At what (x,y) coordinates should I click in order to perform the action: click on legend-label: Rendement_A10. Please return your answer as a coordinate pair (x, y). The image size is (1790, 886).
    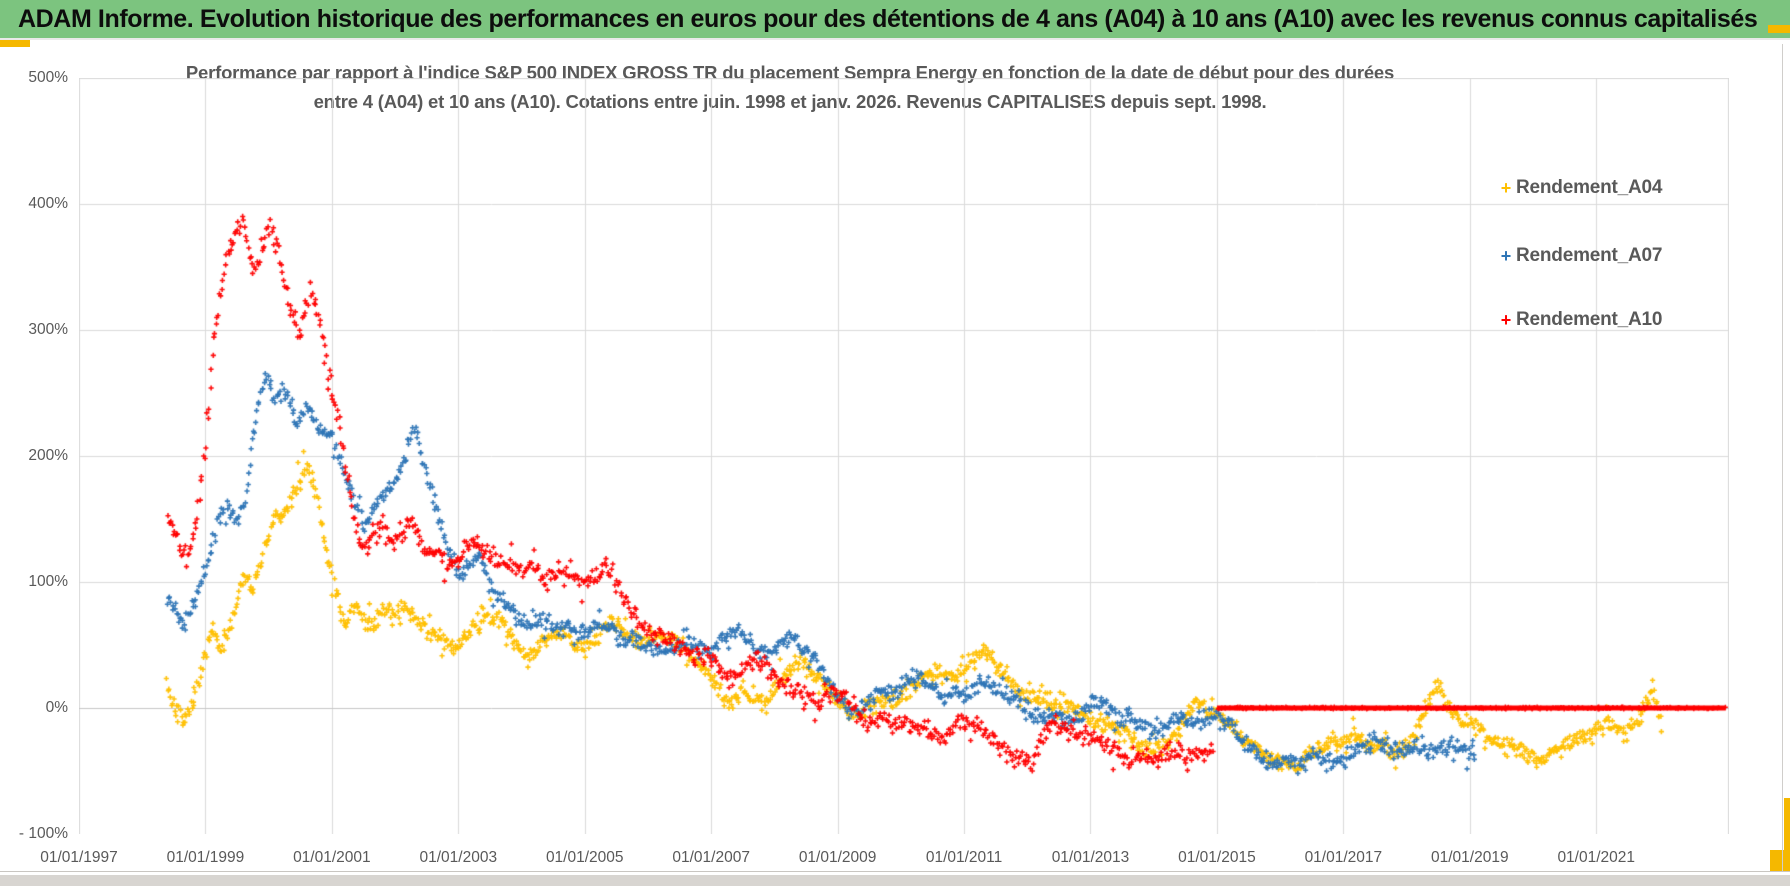
    Looking at the image, I should click on (1589, 319).